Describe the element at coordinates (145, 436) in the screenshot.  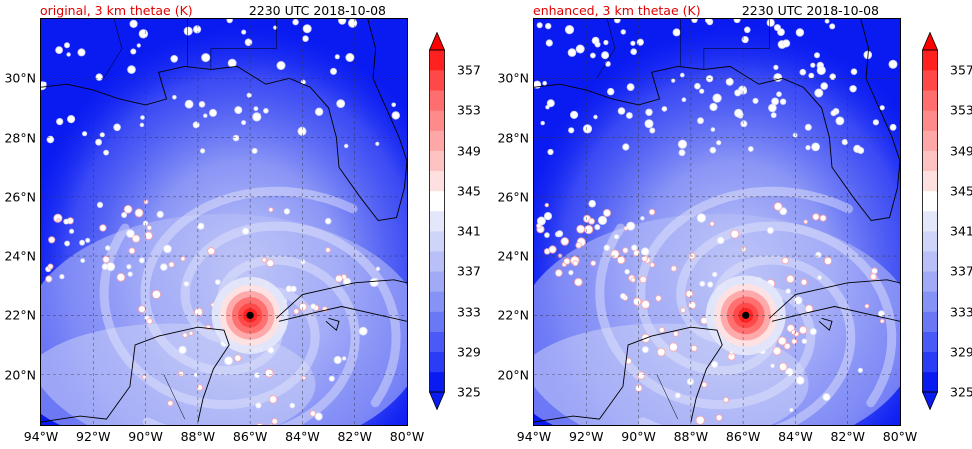
I see `lon-tick-label: 90°W` at that location.